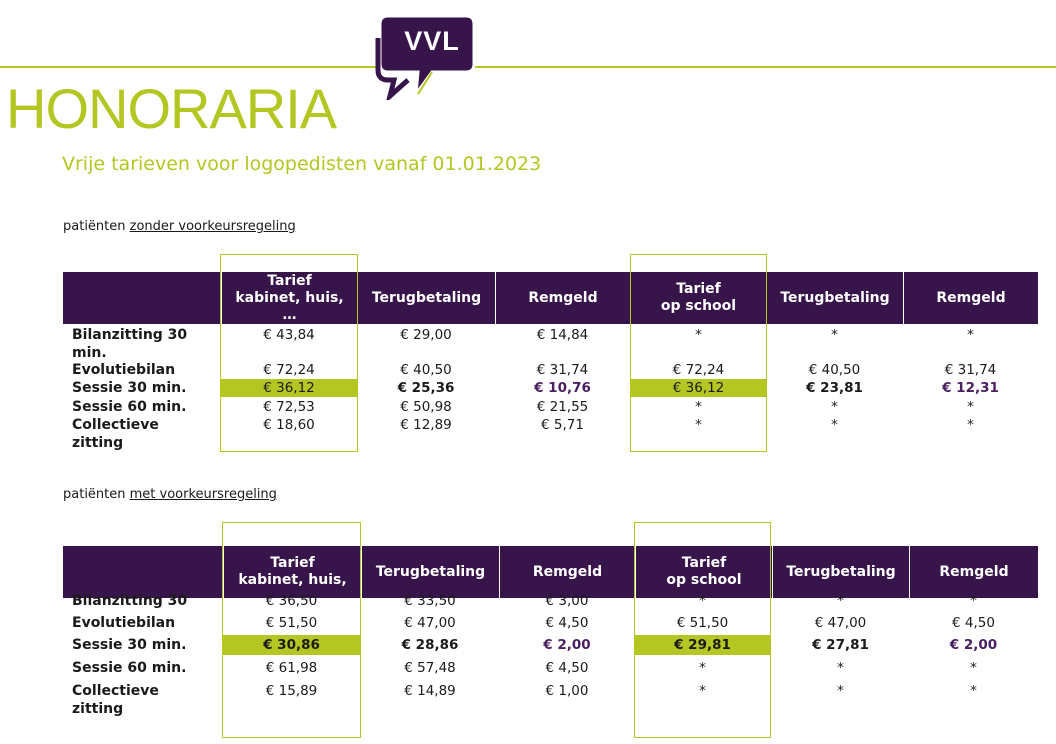 The image size is (1056, 744). What do you see at coordinates (289, 407) in the screenshot?
I see `table1-cell: € 72,53` at bounding box center [289, 407].